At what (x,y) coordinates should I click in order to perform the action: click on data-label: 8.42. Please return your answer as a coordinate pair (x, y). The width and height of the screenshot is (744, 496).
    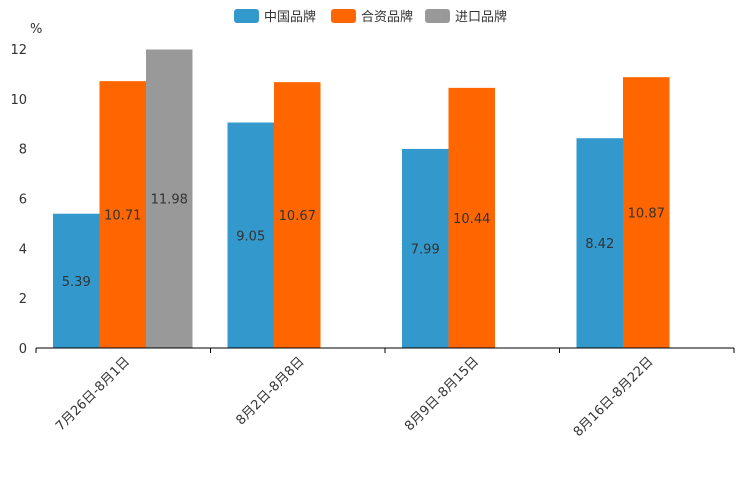
    Looking at the image, I should click on (599, 244).